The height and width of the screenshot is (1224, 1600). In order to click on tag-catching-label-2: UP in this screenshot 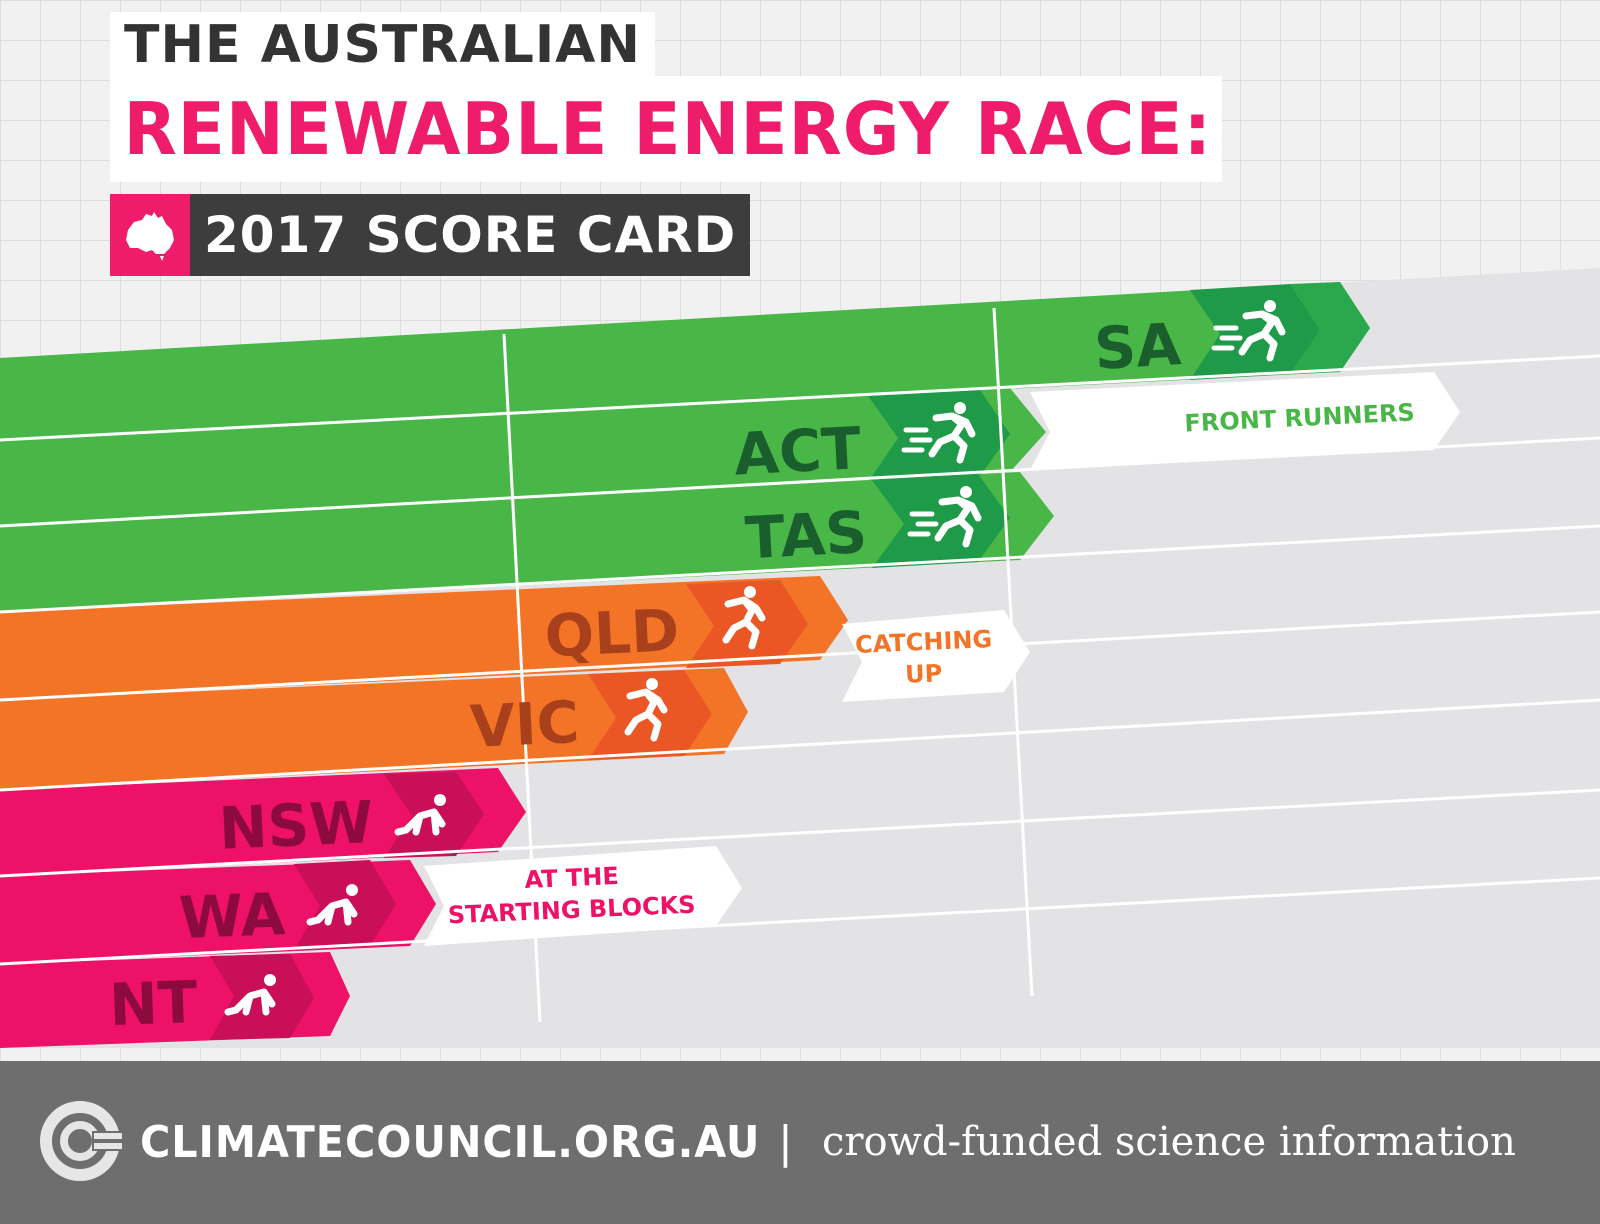, I will do `click(924, 674)`.